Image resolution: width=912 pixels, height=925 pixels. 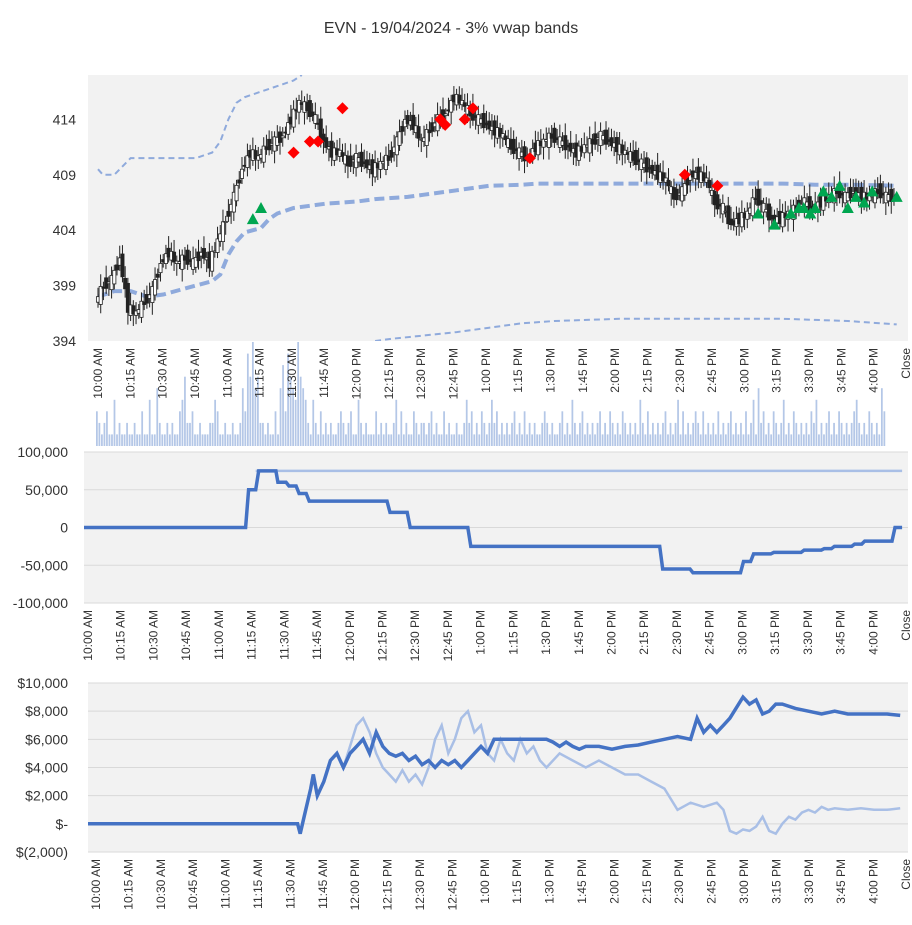 I want to click on pnl-y-tick: $8,000, so click(x=46, y=711).